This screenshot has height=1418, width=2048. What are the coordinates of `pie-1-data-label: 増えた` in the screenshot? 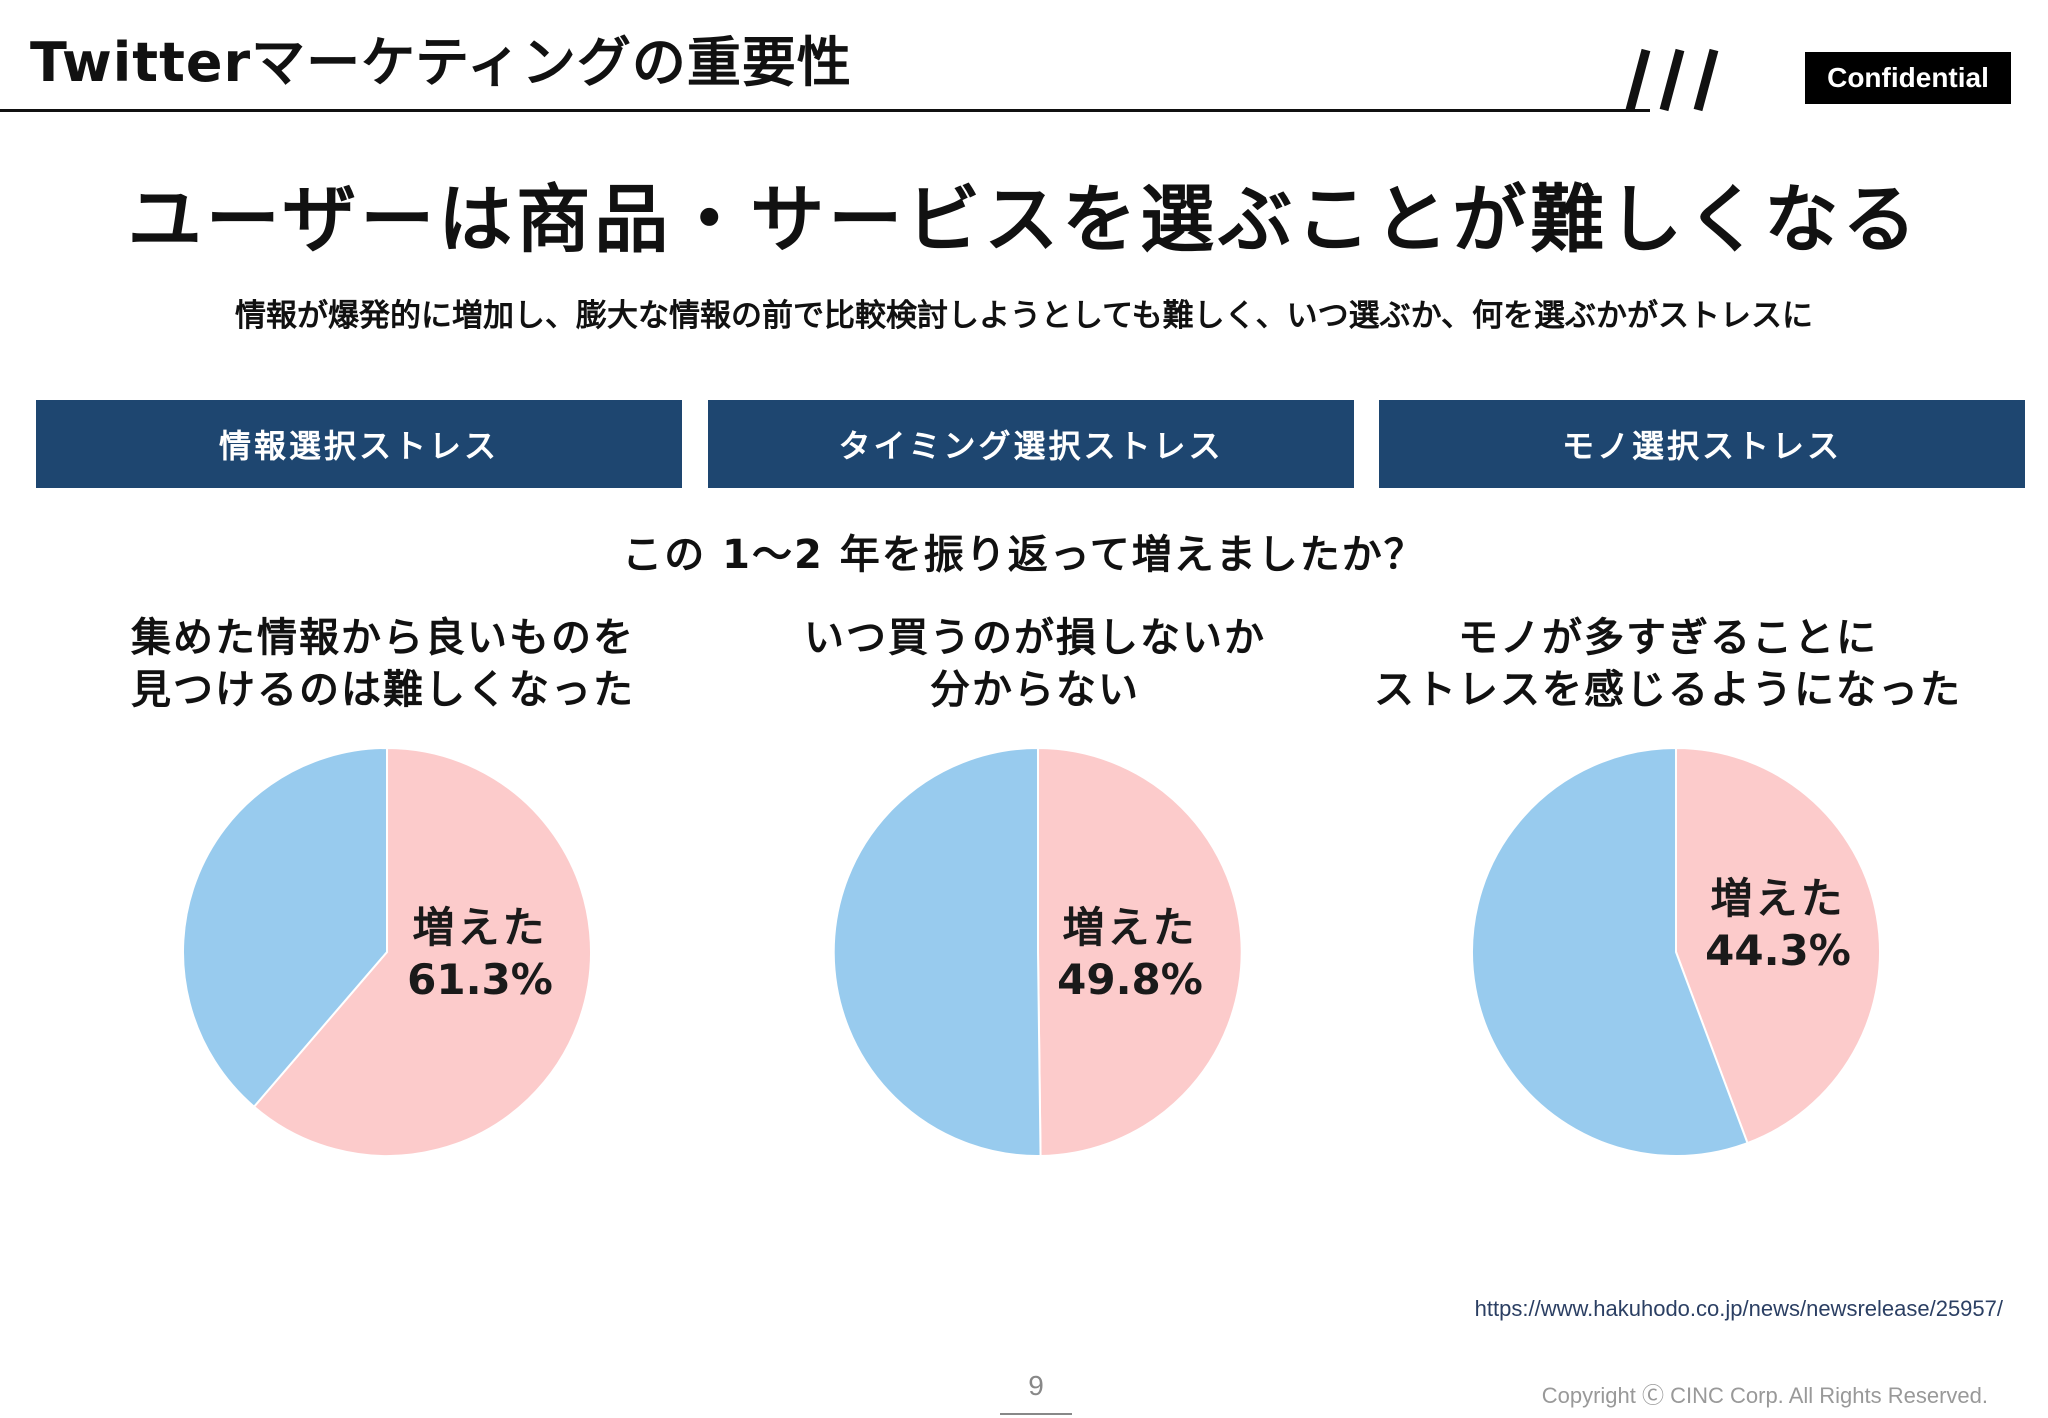 It's located at (479, 927).